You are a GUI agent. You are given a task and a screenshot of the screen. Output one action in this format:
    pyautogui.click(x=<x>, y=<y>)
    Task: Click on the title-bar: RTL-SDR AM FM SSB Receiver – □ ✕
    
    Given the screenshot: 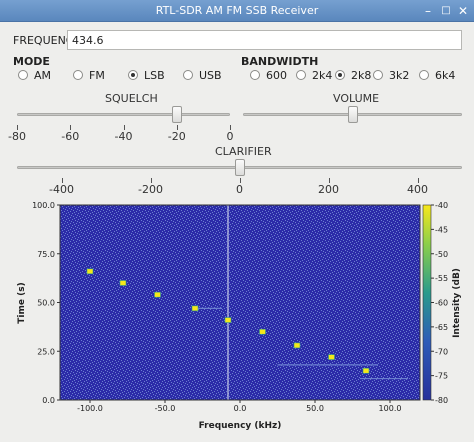 What is the action you would take?
    pyautogui.click(x=237, y=11)
    